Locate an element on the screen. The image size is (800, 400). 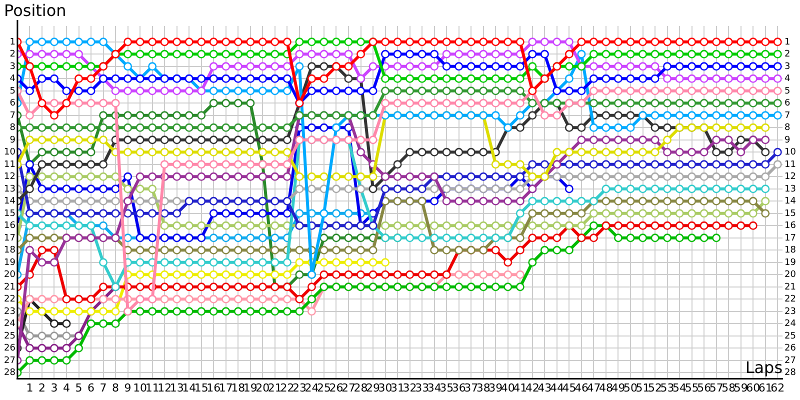
x-tick-label: 34 is located at coordinates (434, 387).